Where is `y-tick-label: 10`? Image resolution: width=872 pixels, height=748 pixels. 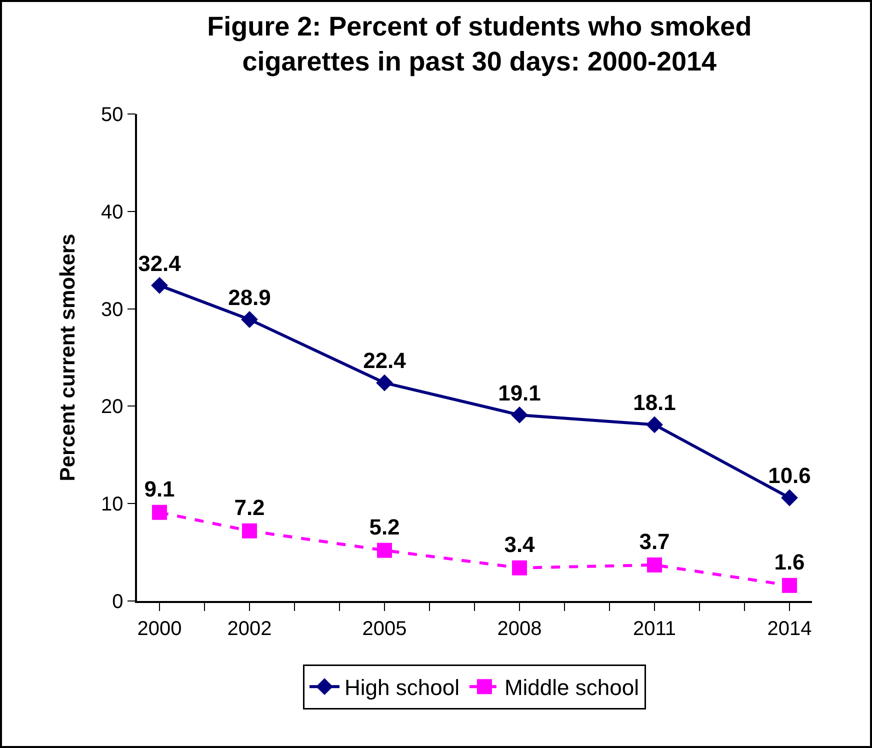
y-tick-label: 10 is located at coordinates (112, 505).